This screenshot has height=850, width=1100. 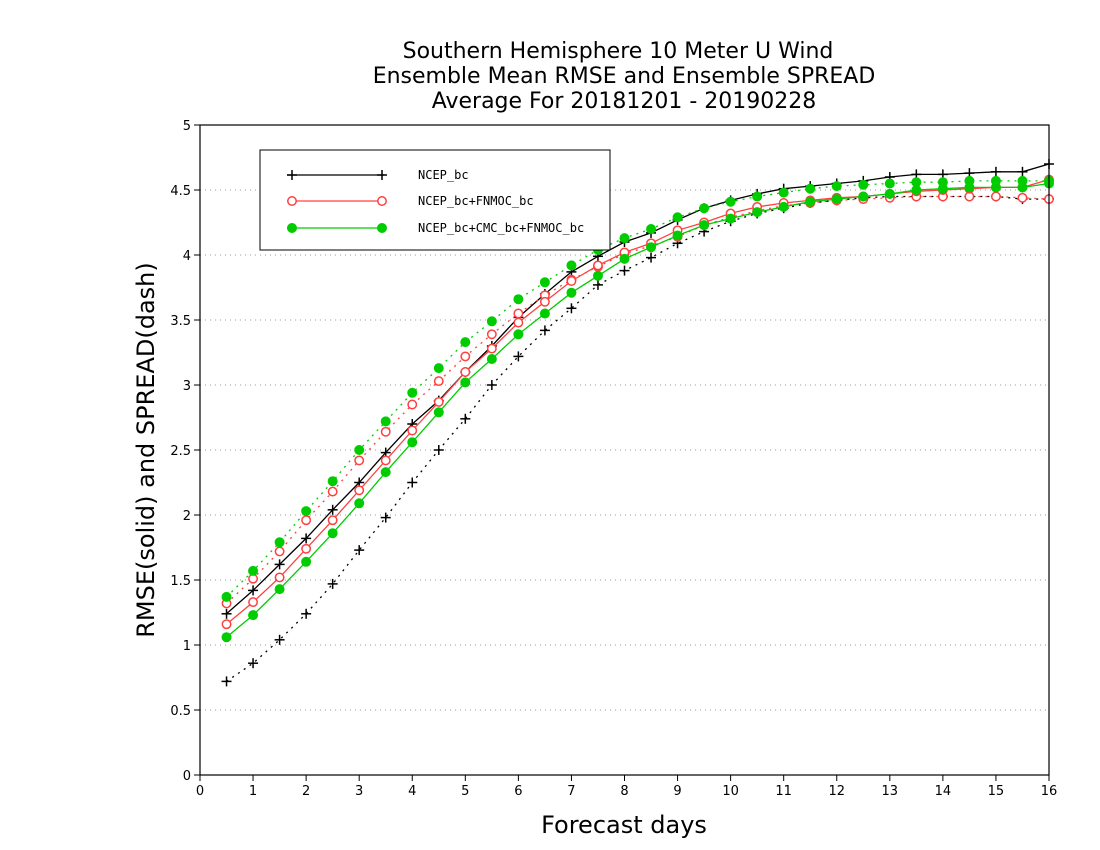 What do you see at coordinates (996, 791) in the screenshot?
I see `x-tick-label: 15` at bounding box center [996, 791].